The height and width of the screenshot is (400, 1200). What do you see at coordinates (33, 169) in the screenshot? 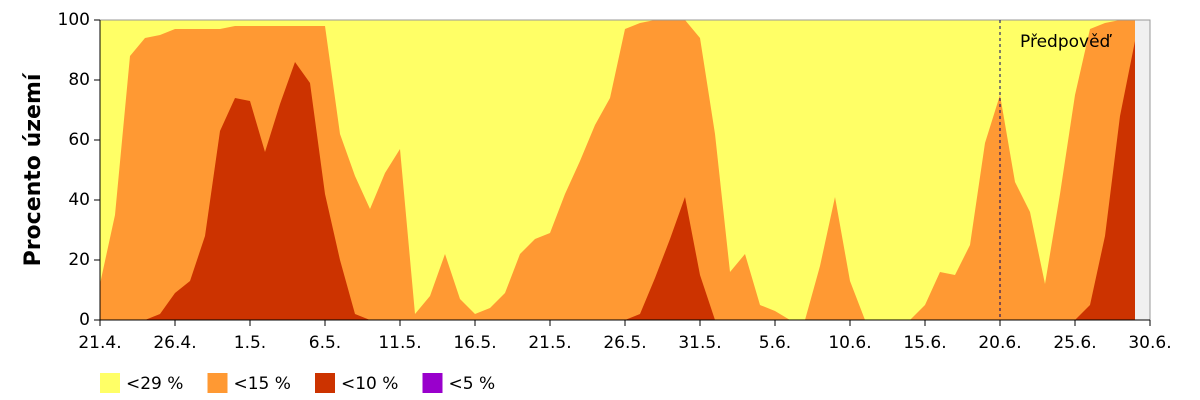
I see `y-axis-label: Procento území` at bounding box center [33, 169].